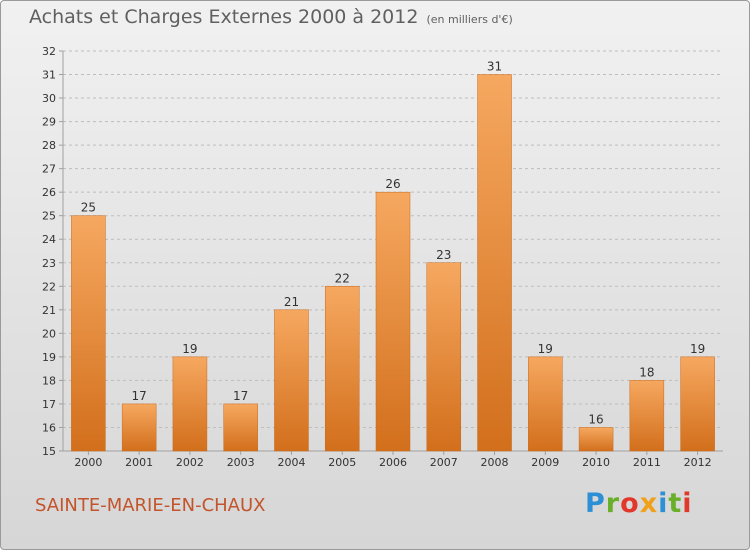 This screenshot has width=750, height=550. I want to click on x-tick-label-2005: 2005, so click(342, 462).